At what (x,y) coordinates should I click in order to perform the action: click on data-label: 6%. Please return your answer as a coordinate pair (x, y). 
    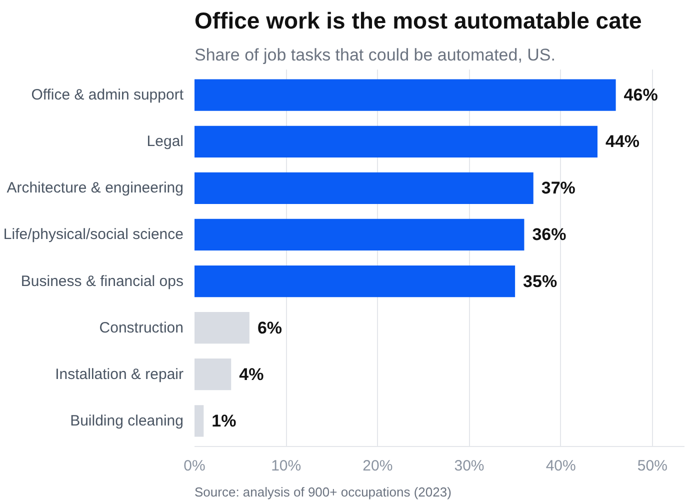
    Looking at the image, I should click on (269, 328).